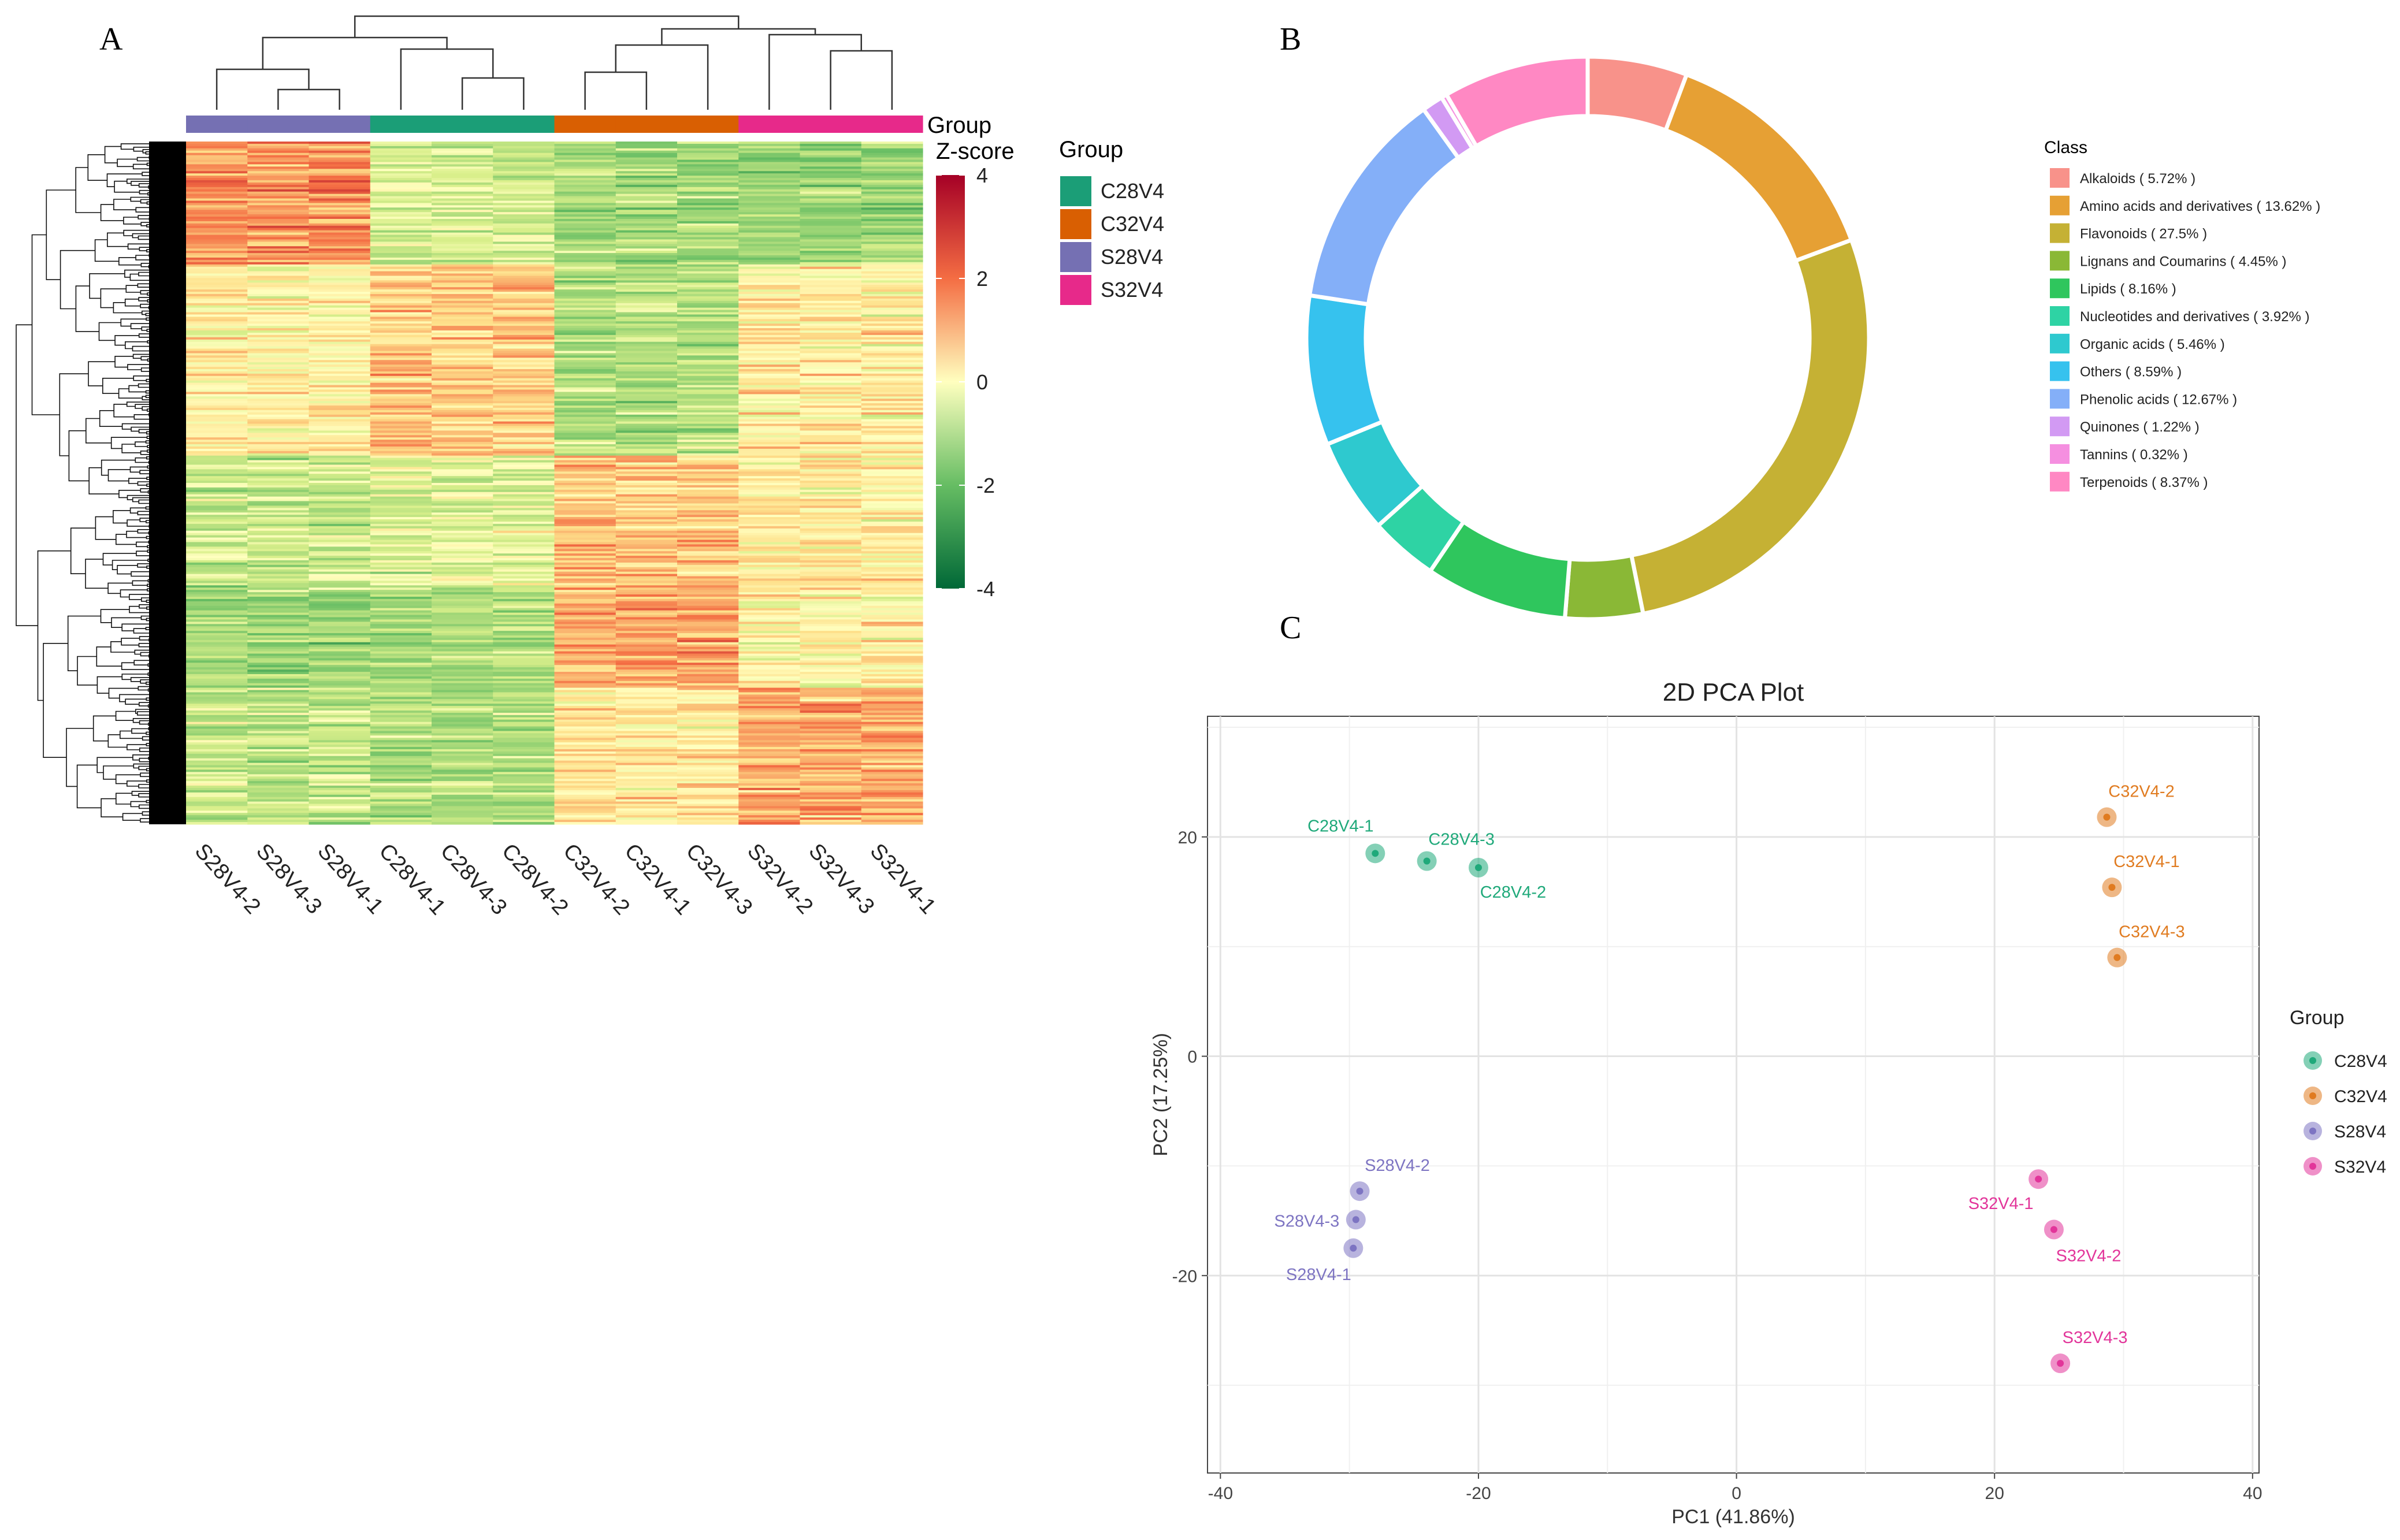 This screenshot has width=2400, height=1540. I want to click on class-legend-swatch, so click(2060, 371).